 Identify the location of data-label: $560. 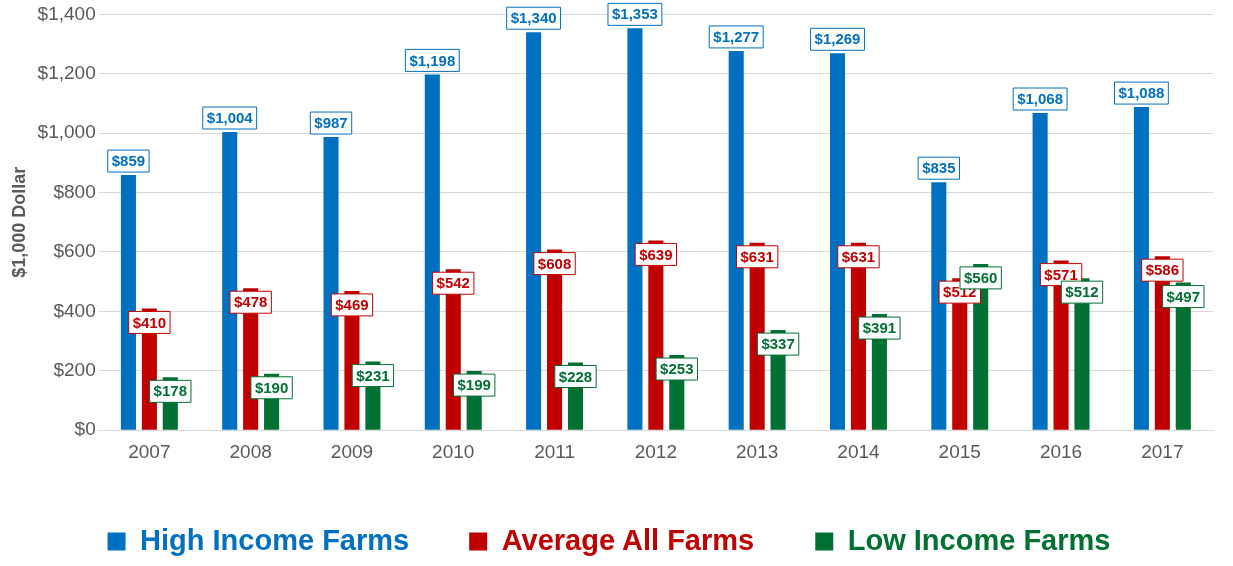
(981, 278).